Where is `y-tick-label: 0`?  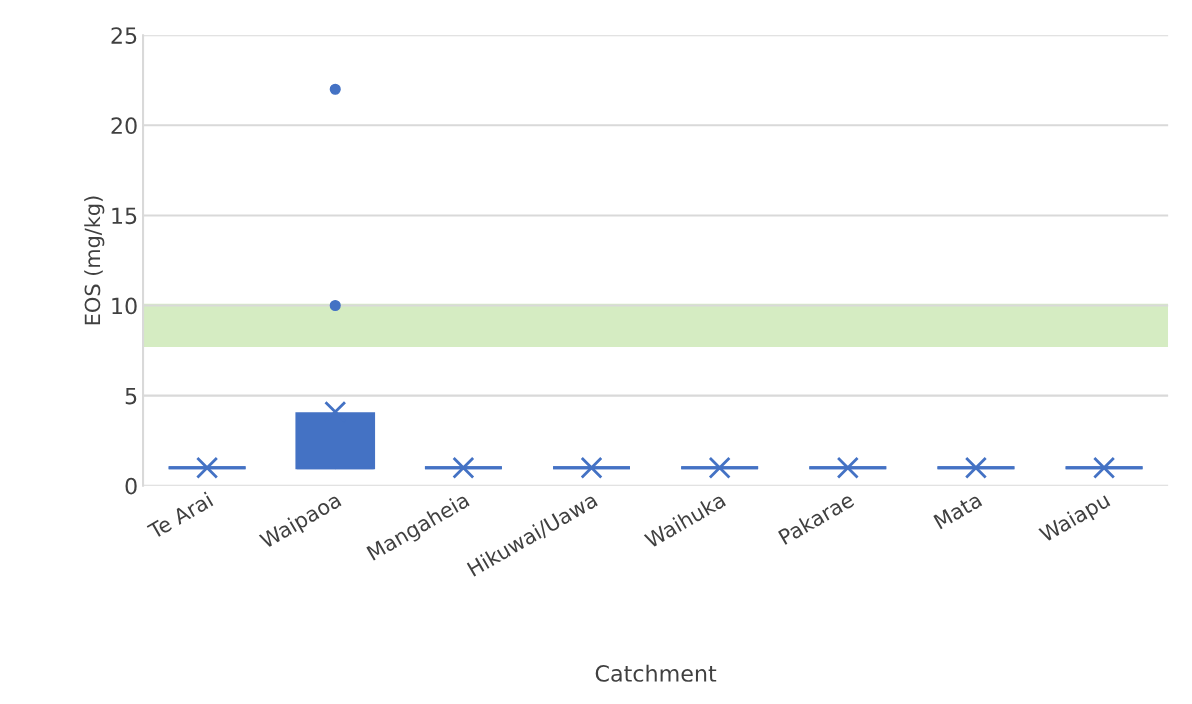
y-tick-label: 0 is located at coordinates (131, 486).